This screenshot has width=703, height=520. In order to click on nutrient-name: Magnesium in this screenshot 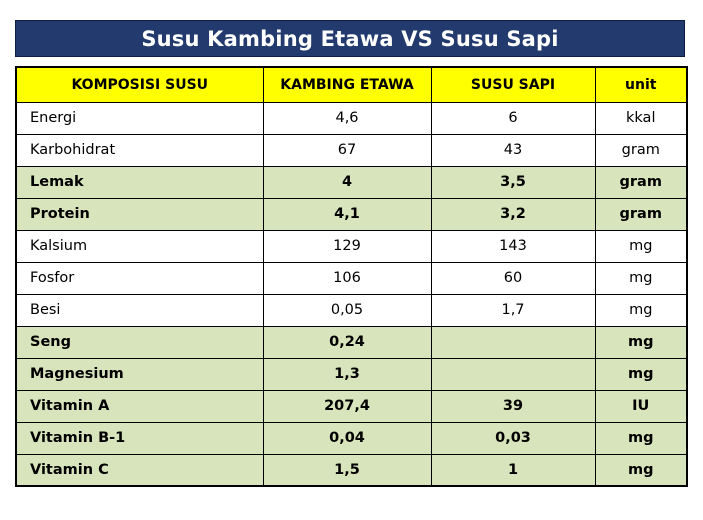, I will do `click(139, 374)`.